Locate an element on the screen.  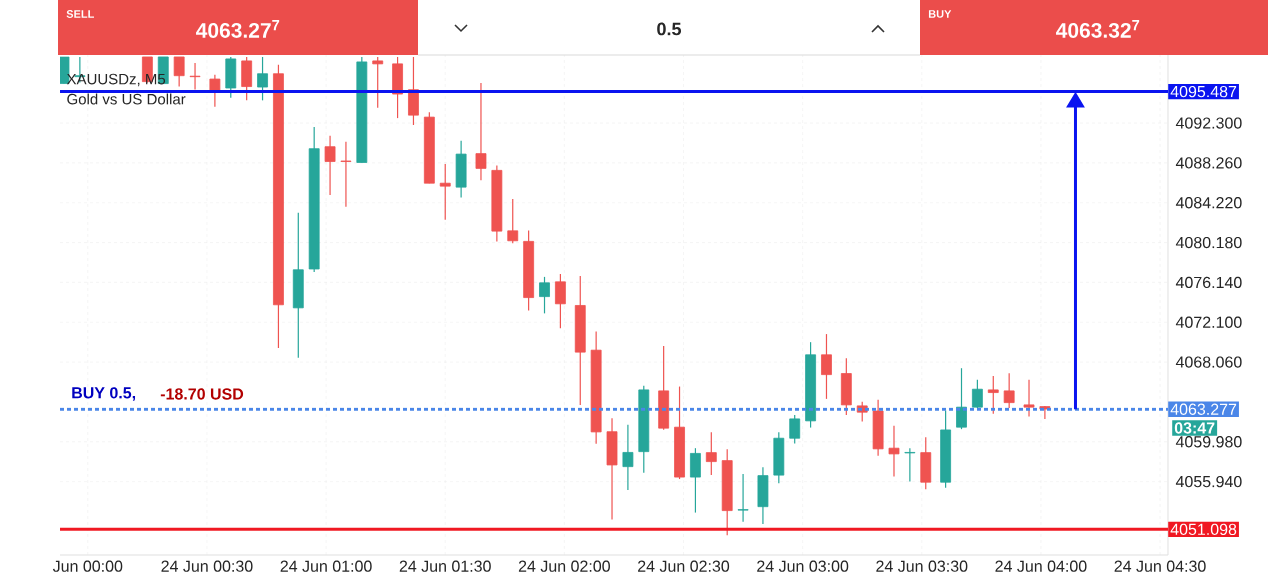
x-tick-label: Jun 00:00 is located at coordinates (87, 566).